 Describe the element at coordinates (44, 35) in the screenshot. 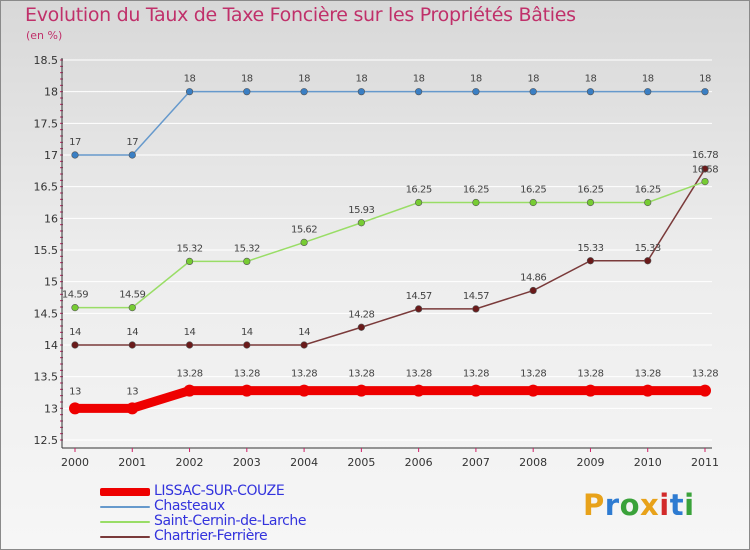

I see `y-axis-unit: (en %)` at that location.